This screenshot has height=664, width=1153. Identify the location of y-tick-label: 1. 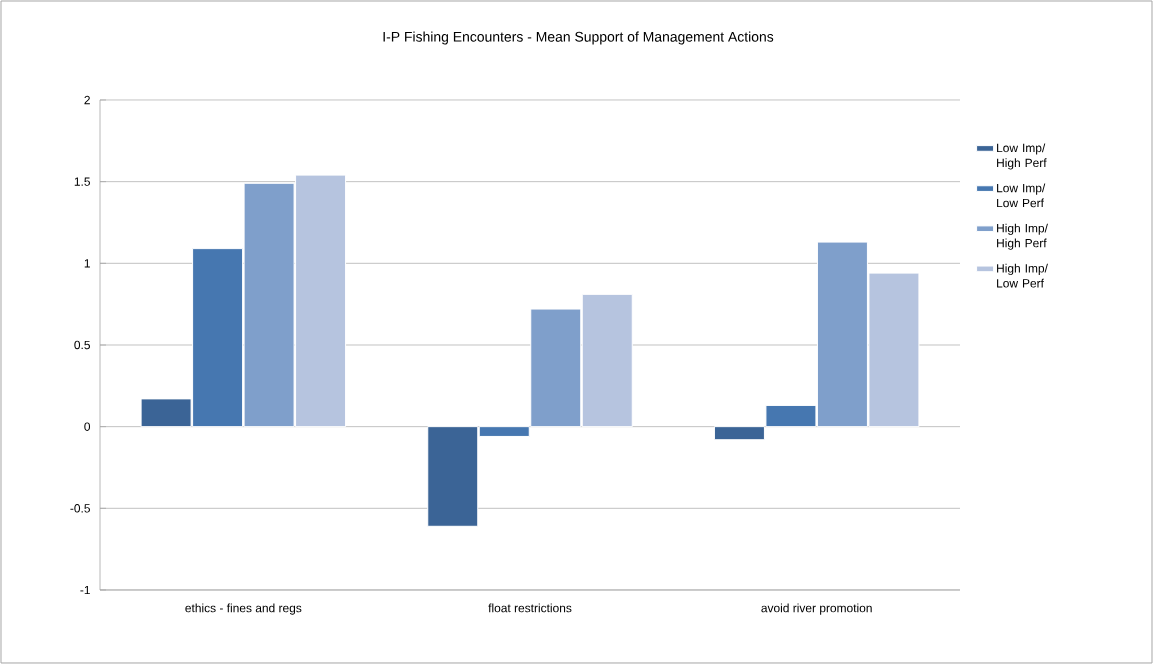
(87, 263).